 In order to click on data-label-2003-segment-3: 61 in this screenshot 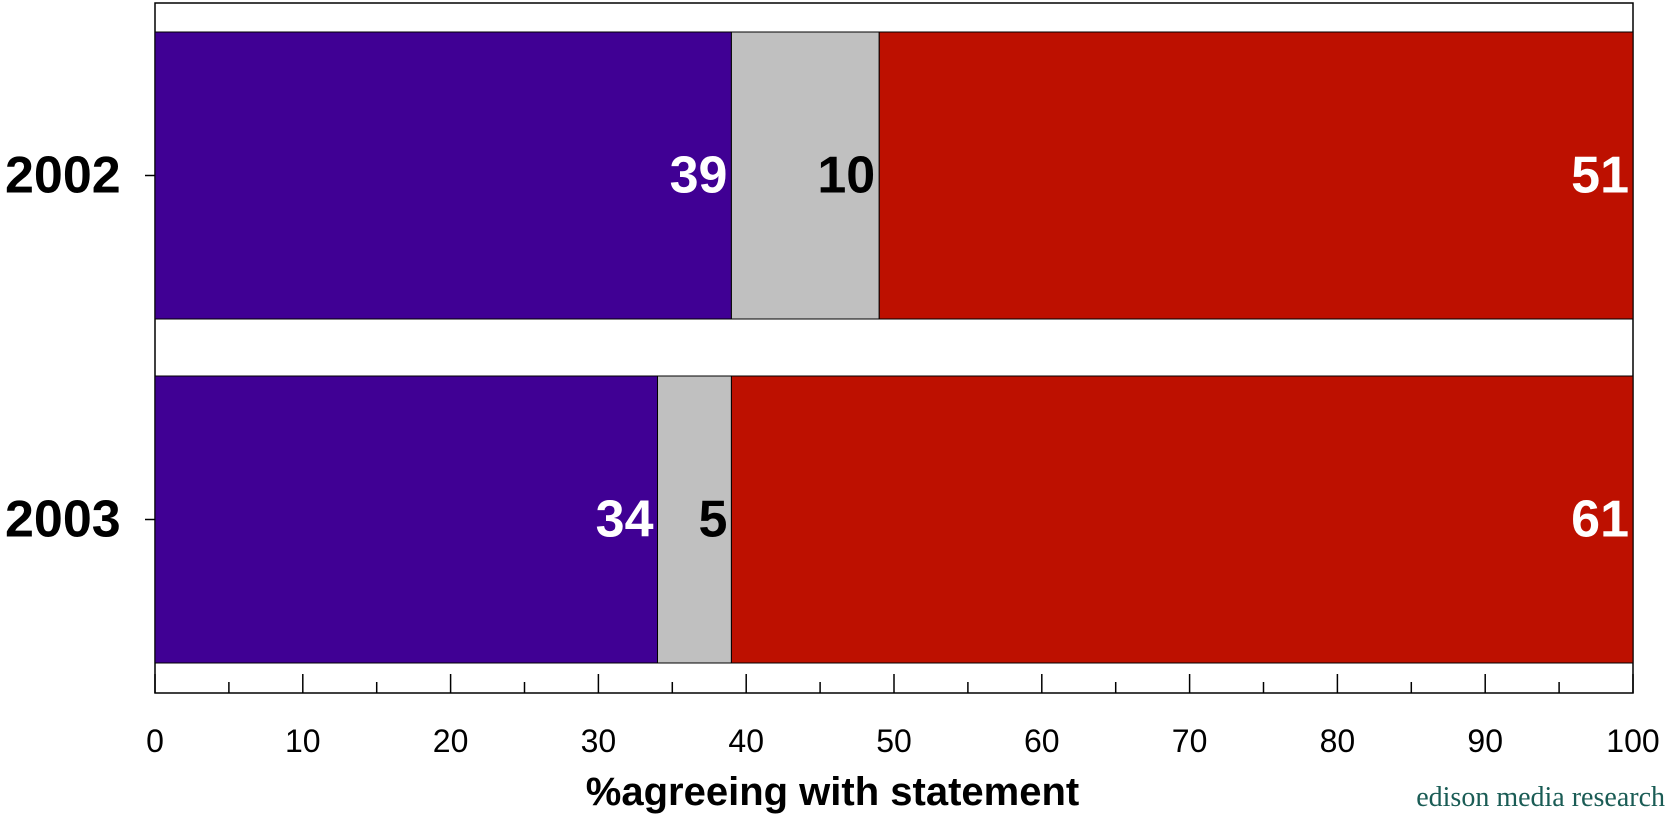, I will do `click(1600, 520)`.